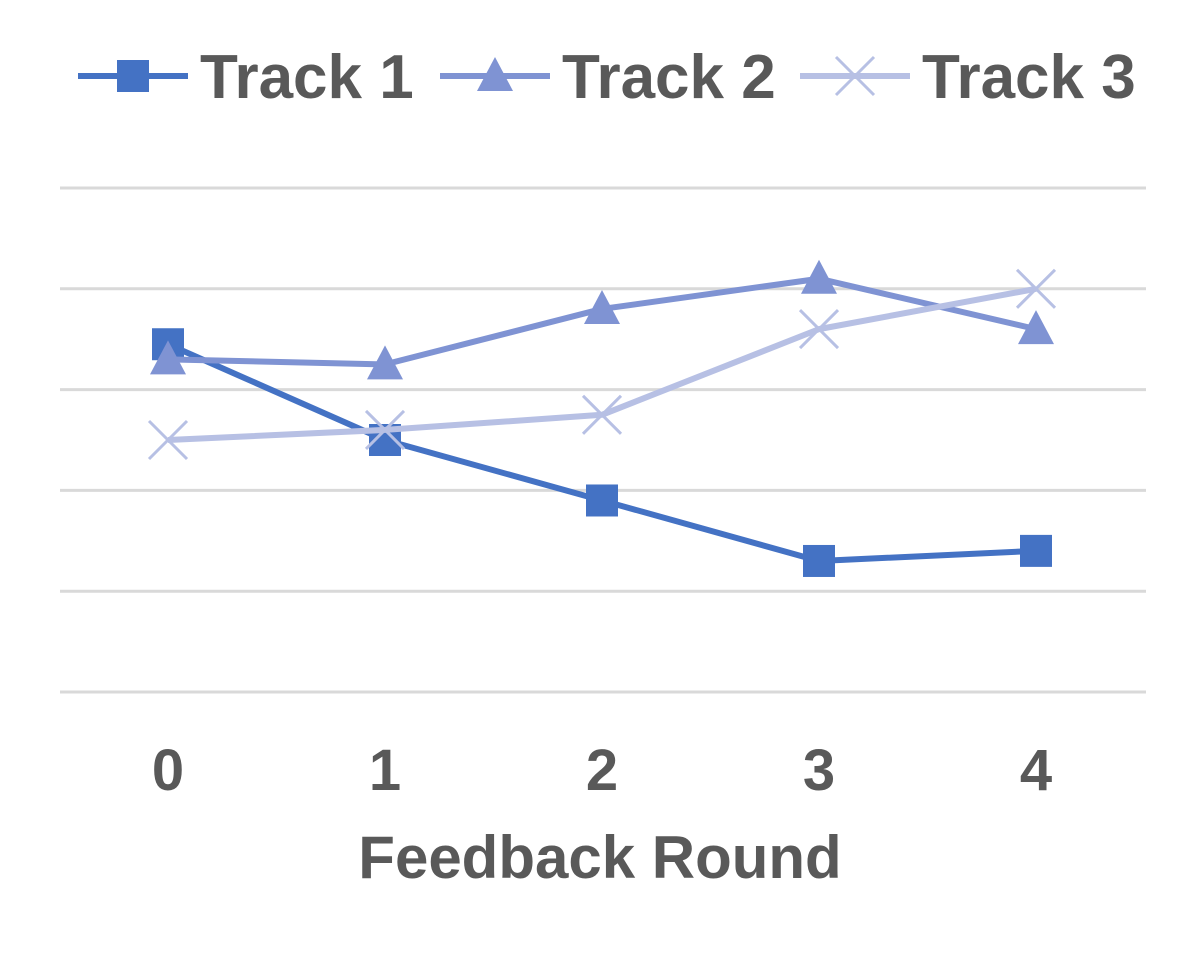  Describe the element at coordinates (385, 770) in the screenshot. I see `x-tick-label: 1` at that location.